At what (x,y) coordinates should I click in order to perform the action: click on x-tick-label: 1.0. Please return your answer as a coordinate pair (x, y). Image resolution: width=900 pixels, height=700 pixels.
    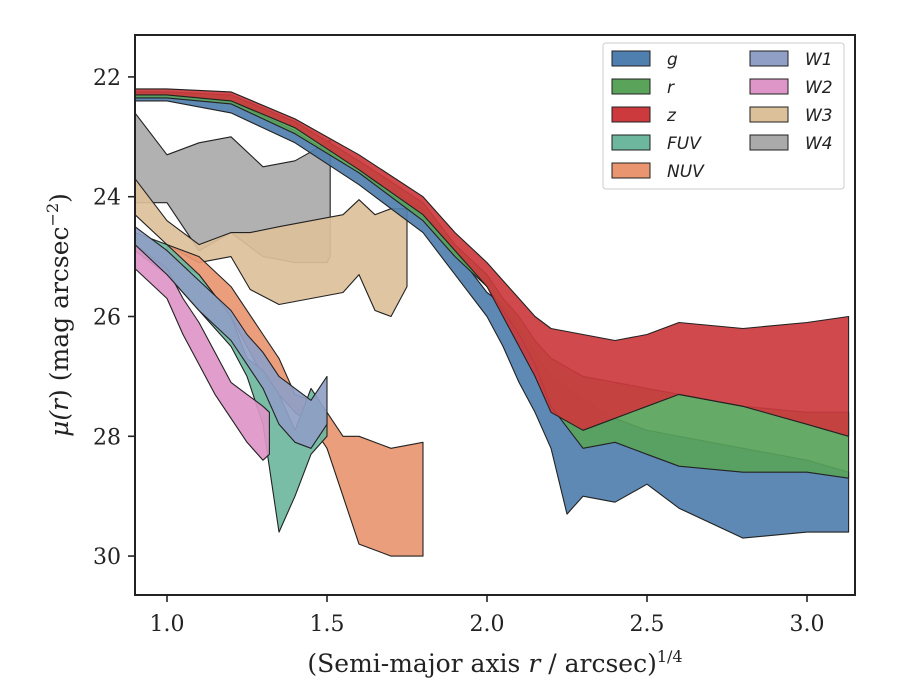
    Looking at the image, I should click on (167, 624).